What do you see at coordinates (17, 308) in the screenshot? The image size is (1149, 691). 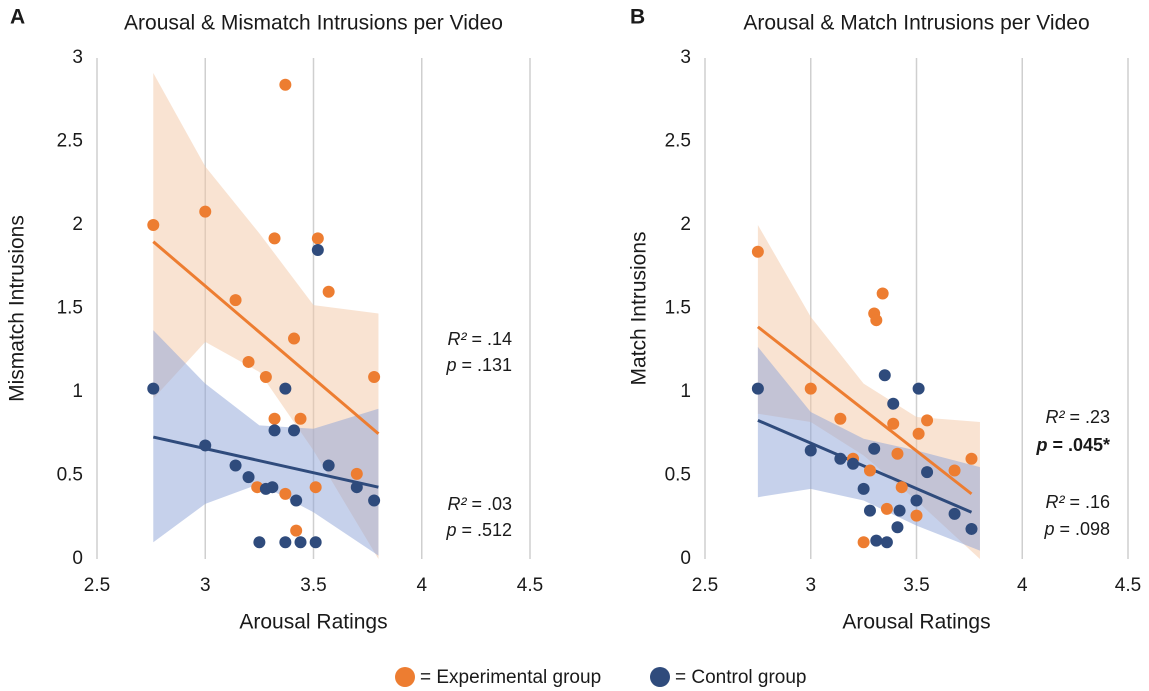 I see `y-axis-title: Mismatch Intrusions` at bounding box center [17, 308].